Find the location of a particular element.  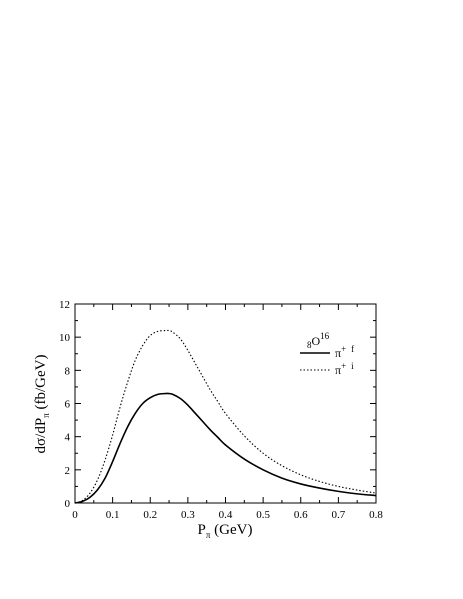

y-axis-title-main: dσ/dP is located at coordinates (41, 436).